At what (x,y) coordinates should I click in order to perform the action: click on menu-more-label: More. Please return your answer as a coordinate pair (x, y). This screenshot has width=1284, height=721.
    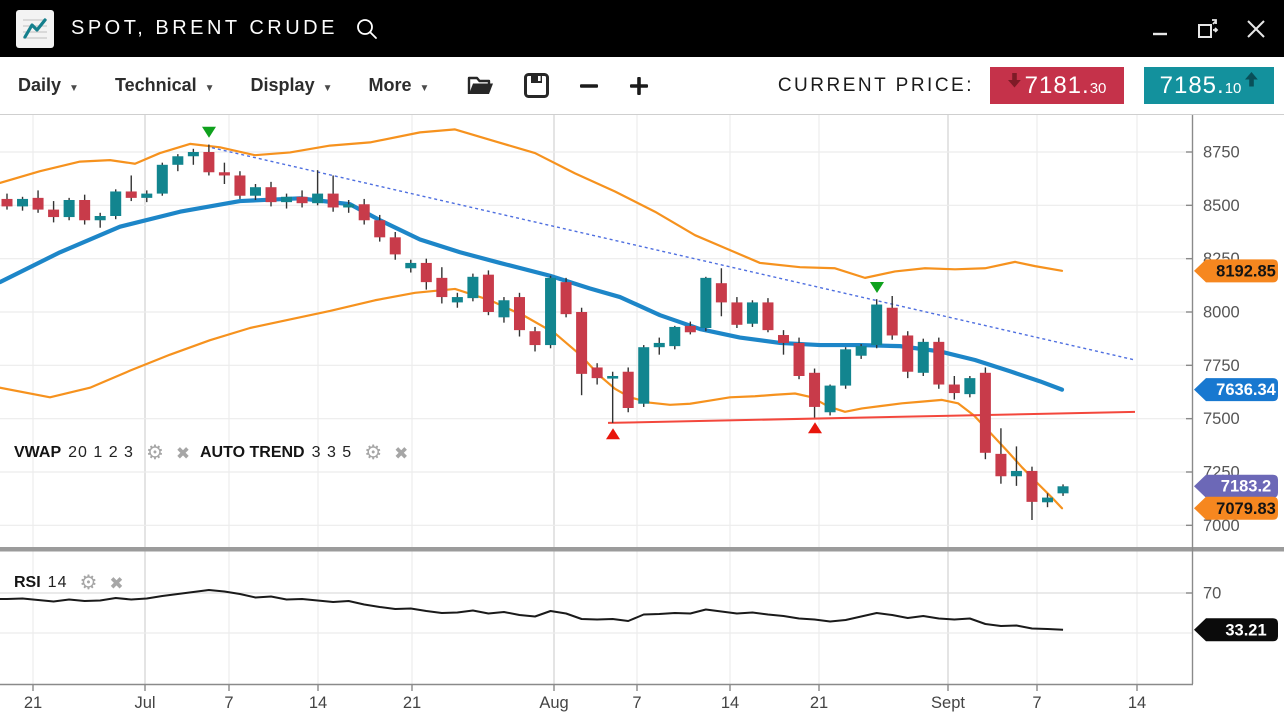
    Looking at the image, I should click on (390, 85).